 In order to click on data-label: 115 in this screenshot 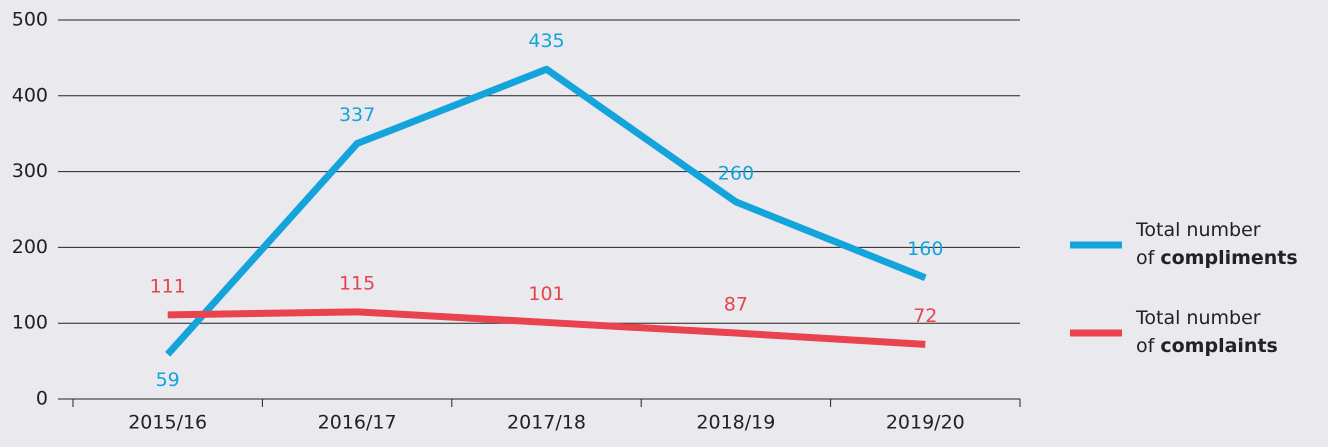, I will do `click(357, 283)`.